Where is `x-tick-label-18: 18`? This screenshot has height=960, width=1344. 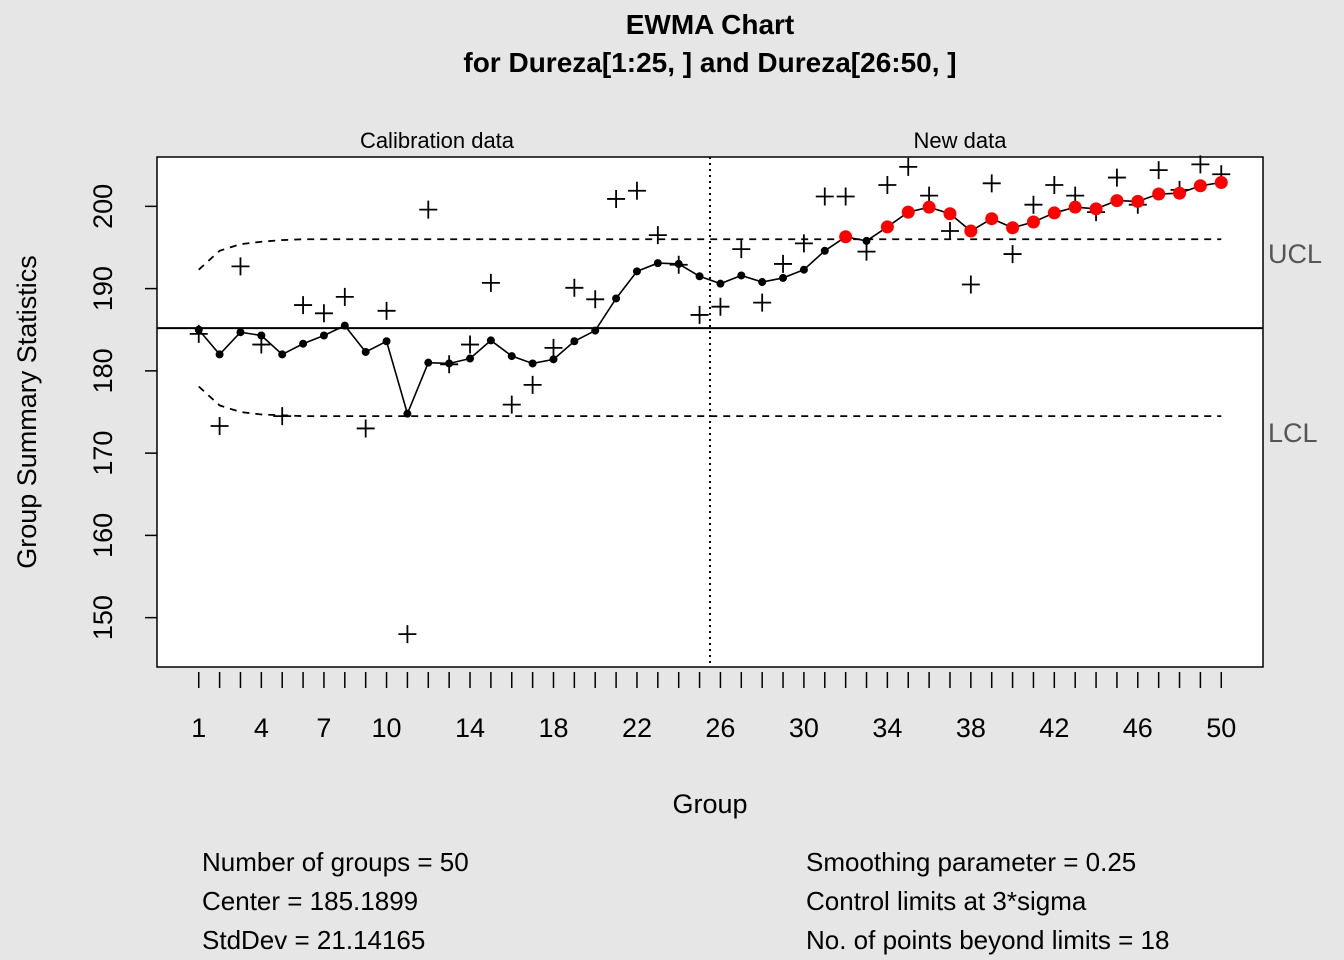
x-tick-label-18: 18 is located at coordinates (553, 728).